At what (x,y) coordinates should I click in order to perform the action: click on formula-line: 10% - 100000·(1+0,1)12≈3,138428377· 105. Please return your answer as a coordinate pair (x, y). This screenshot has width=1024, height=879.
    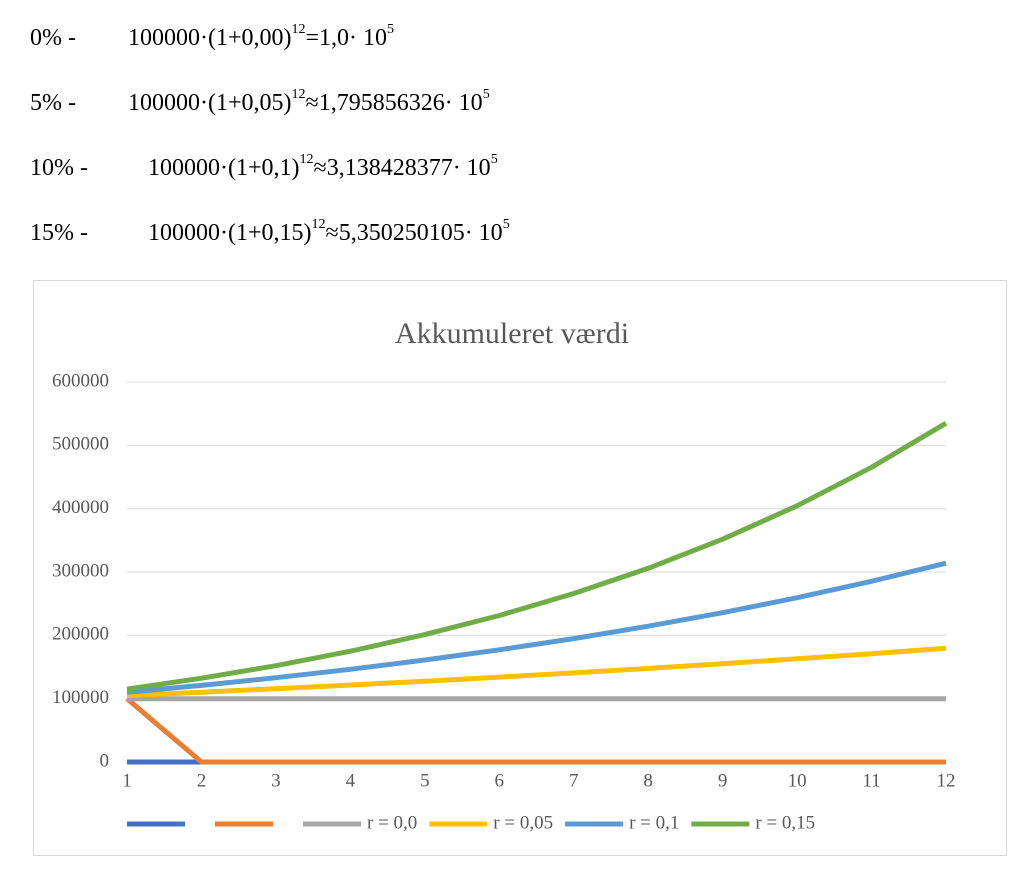
    Looking at the image, I should click on (264, 167).